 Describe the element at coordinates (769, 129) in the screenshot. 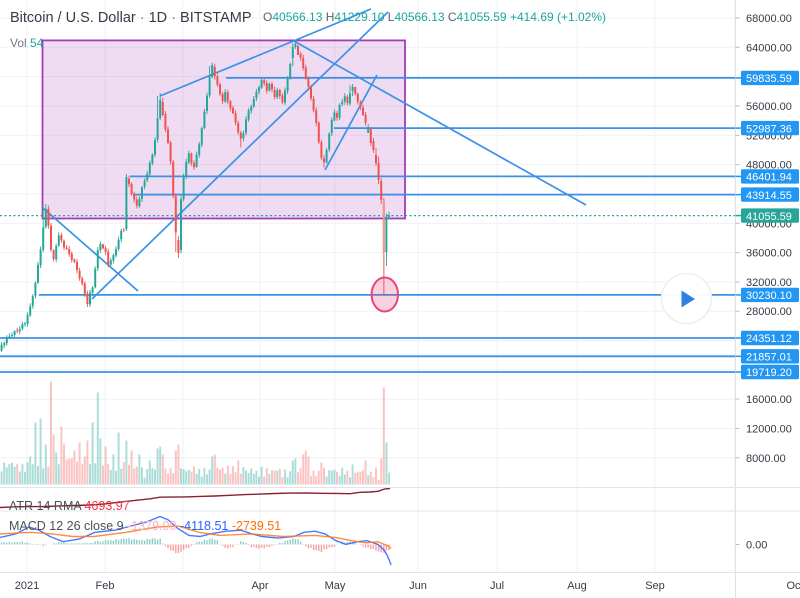

I see `svg-text: 52987.36` at that location.